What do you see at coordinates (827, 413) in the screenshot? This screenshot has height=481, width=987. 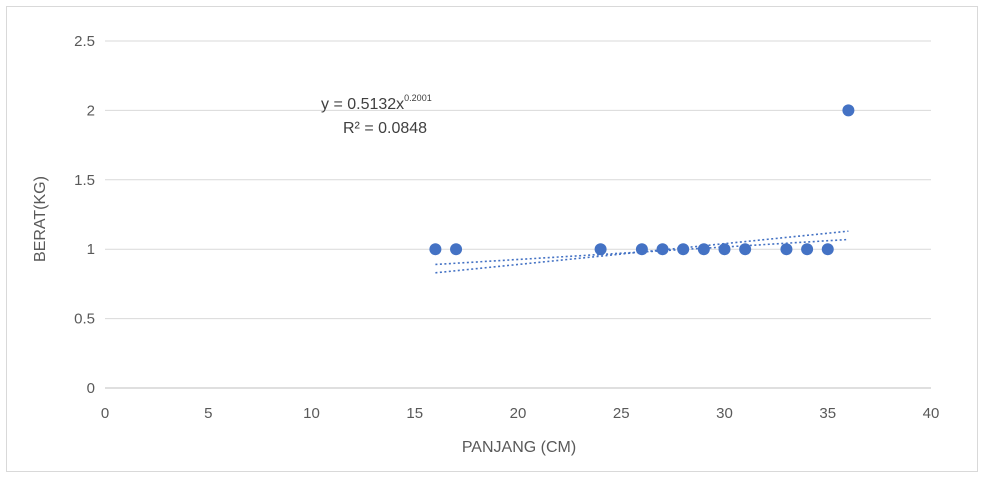 I see `x-tick-label: 35` at bounding box center [827, 413].